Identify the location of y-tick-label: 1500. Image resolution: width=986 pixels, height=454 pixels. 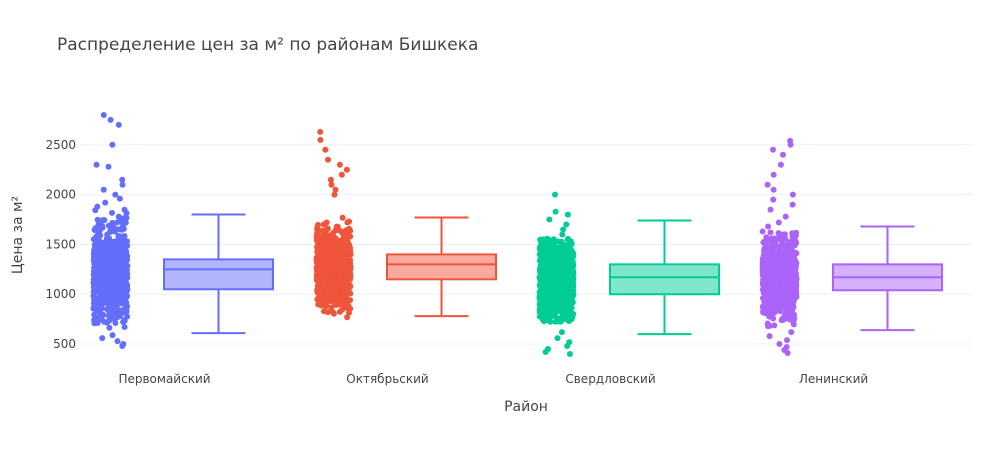
(60, 244).